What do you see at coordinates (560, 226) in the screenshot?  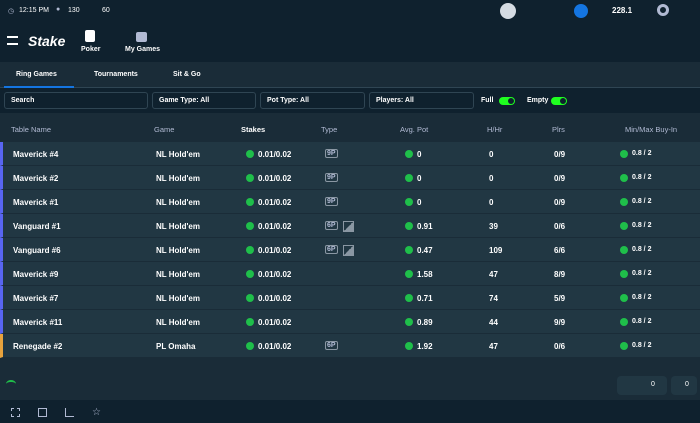 I see `cell: 0/6` at bounding box center [560, 226].